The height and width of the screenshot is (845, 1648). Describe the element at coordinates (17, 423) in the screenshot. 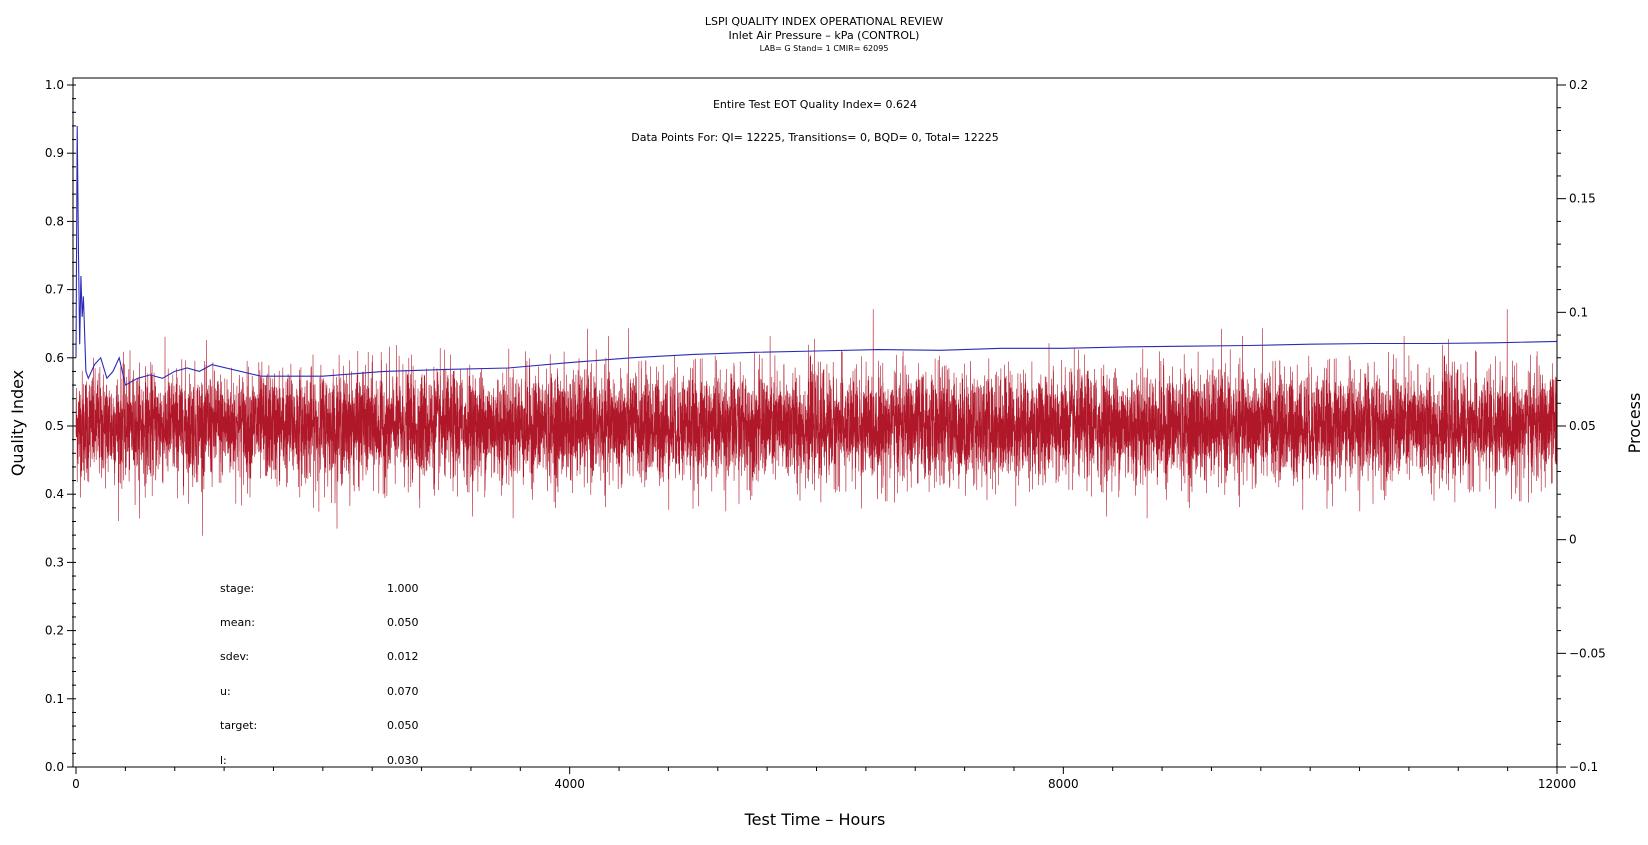

I see `y-axis-left-label: Quality Index` at that location.